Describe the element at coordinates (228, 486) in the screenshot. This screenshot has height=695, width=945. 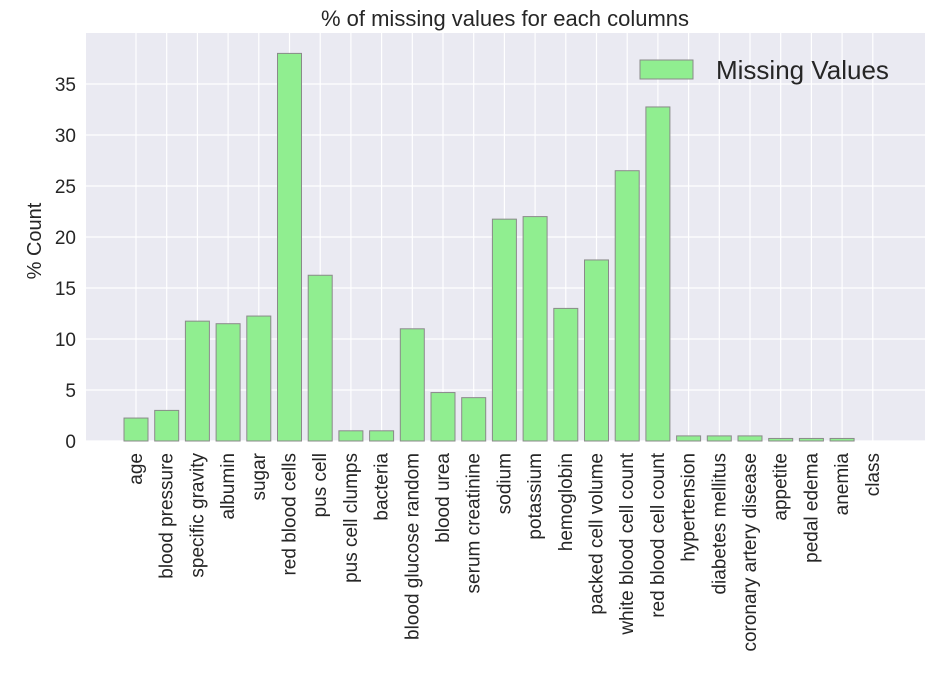
I see `x-tick-label: albumin` at that location.